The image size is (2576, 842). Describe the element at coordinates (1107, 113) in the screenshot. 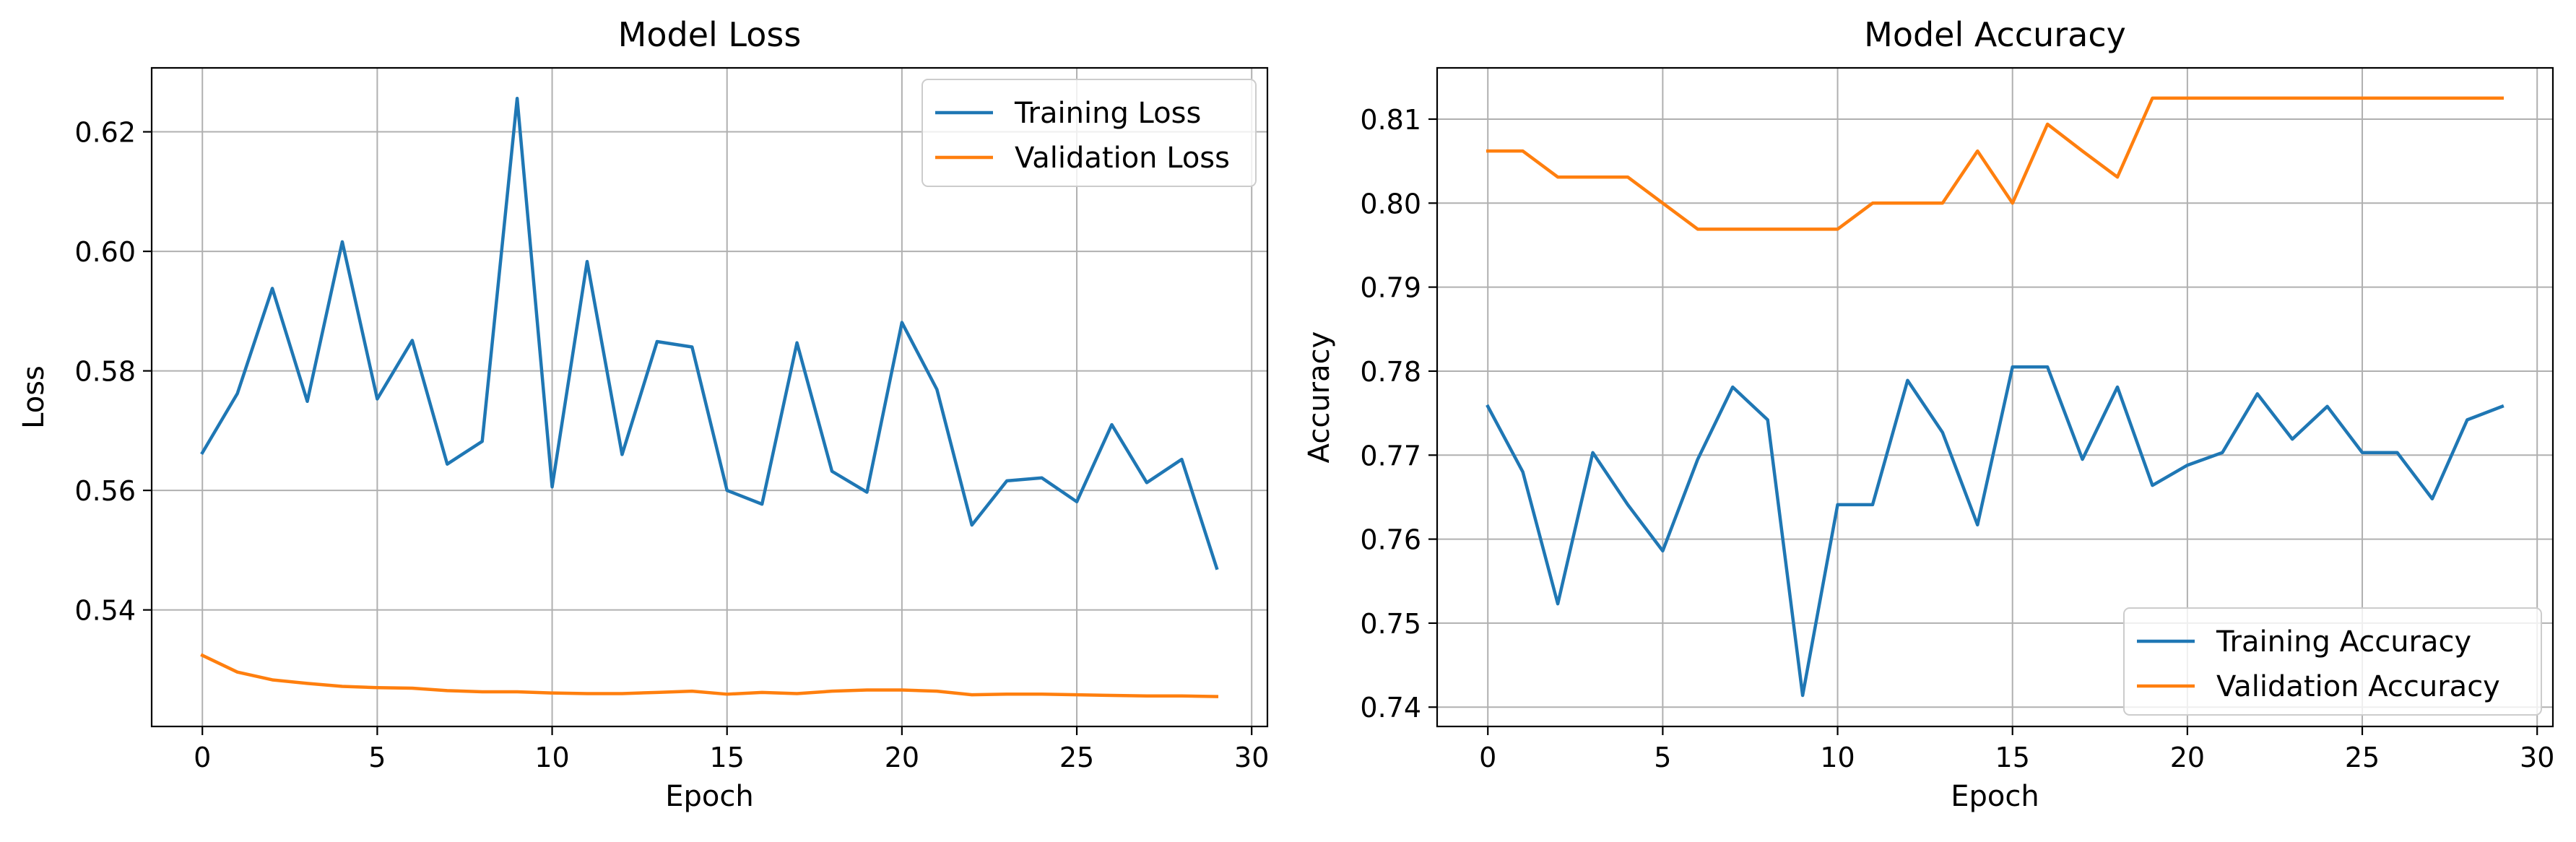

I see `legend-label-1: Training Loss` at that location.